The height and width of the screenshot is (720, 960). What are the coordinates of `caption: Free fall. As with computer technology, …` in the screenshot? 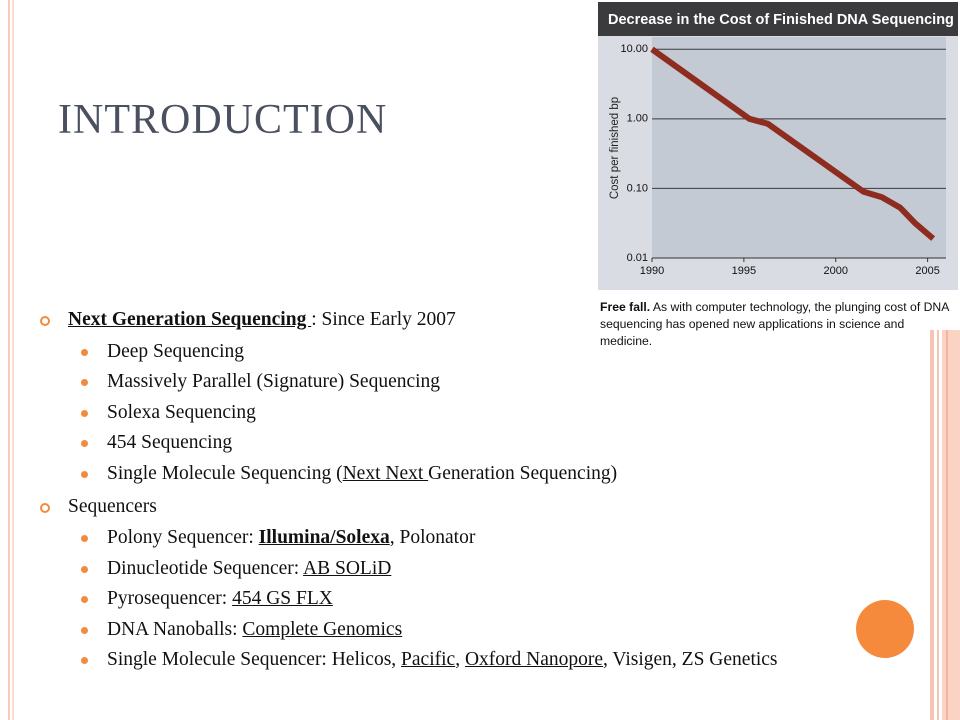 It's located at (778, 324).